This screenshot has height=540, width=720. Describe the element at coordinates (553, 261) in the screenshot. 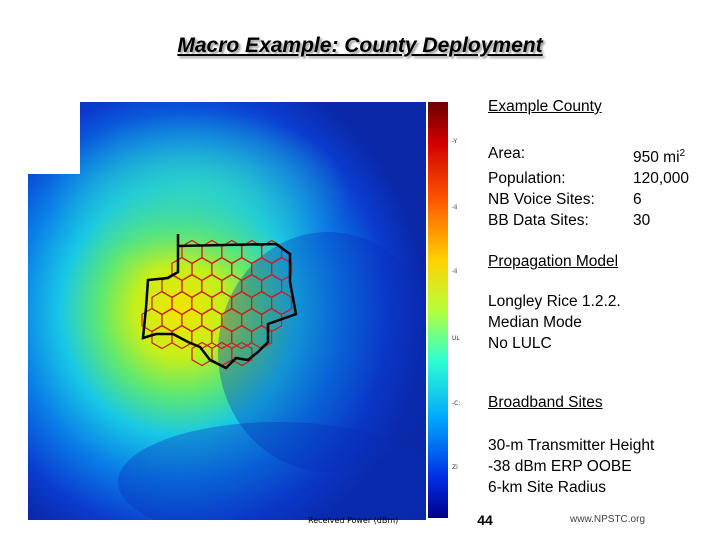

I see `propagation-heading: Propagation Model` at that location.